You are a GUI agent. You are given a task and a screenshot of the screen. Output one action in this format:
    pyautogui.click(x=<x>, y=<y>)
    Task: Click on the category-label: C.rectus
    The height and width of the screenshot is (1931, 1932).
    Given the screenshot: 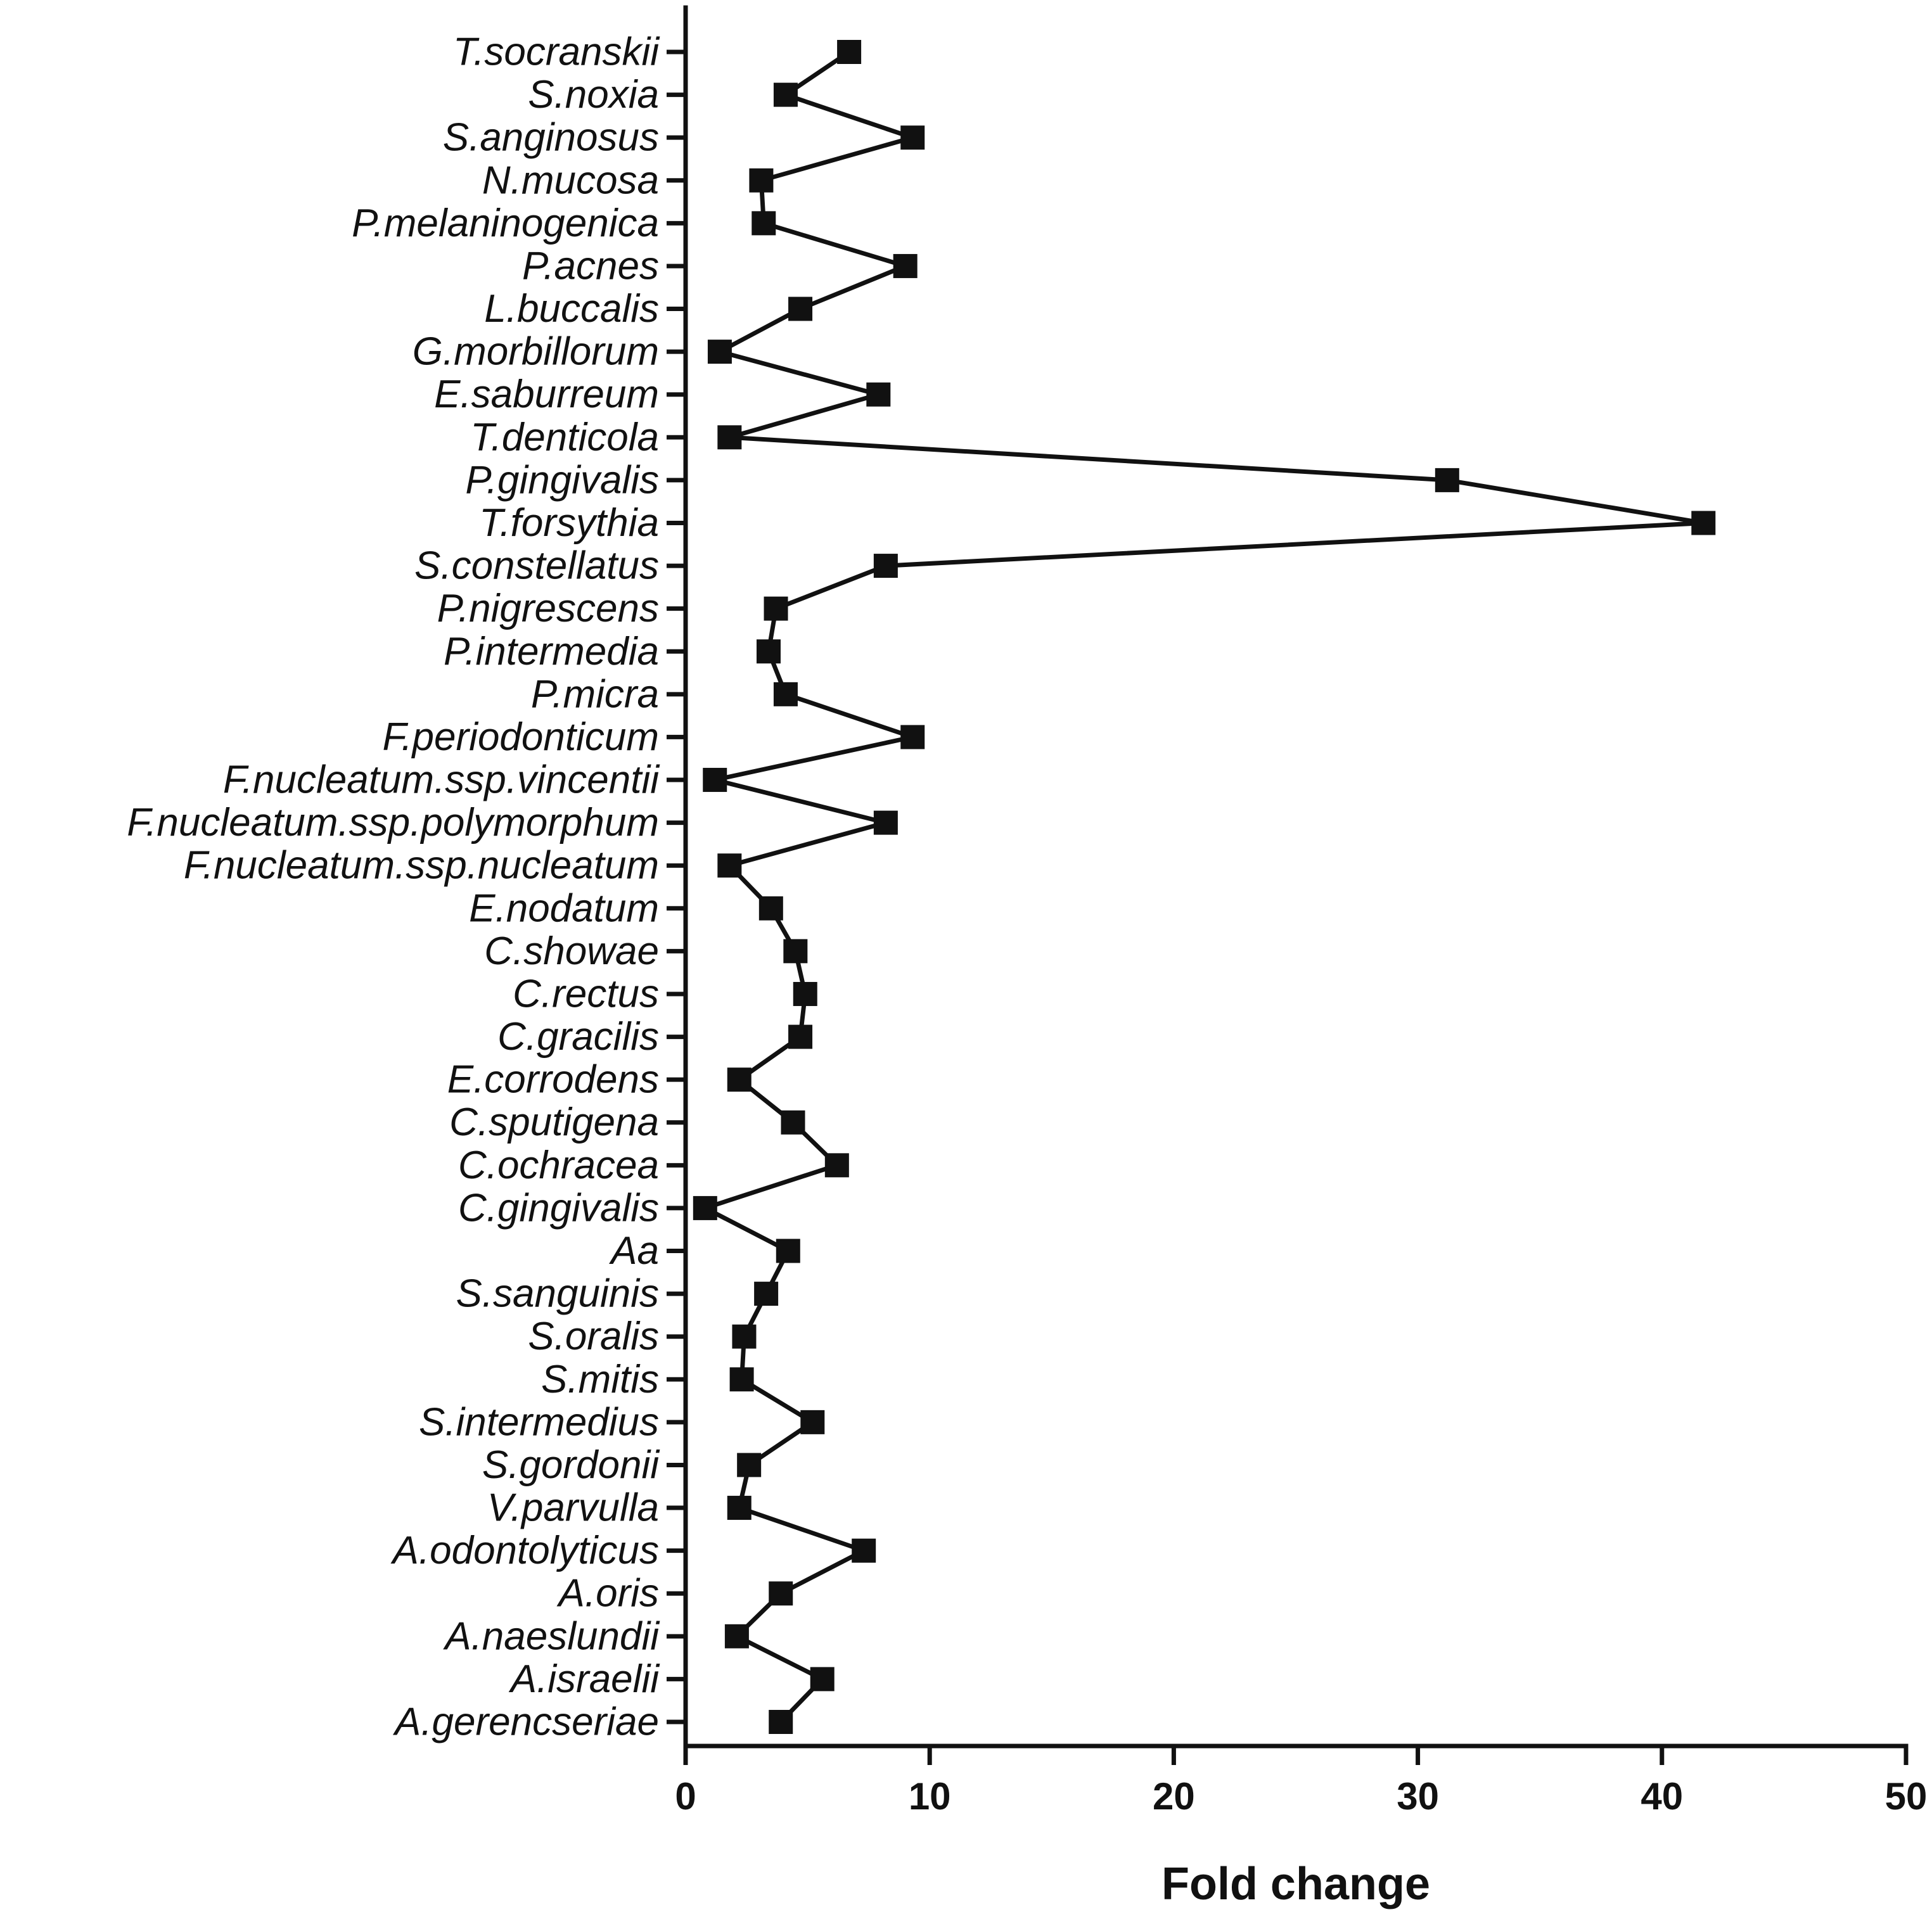 What is the action you would take?
    pyautogui.click(x=586, y=994)
    